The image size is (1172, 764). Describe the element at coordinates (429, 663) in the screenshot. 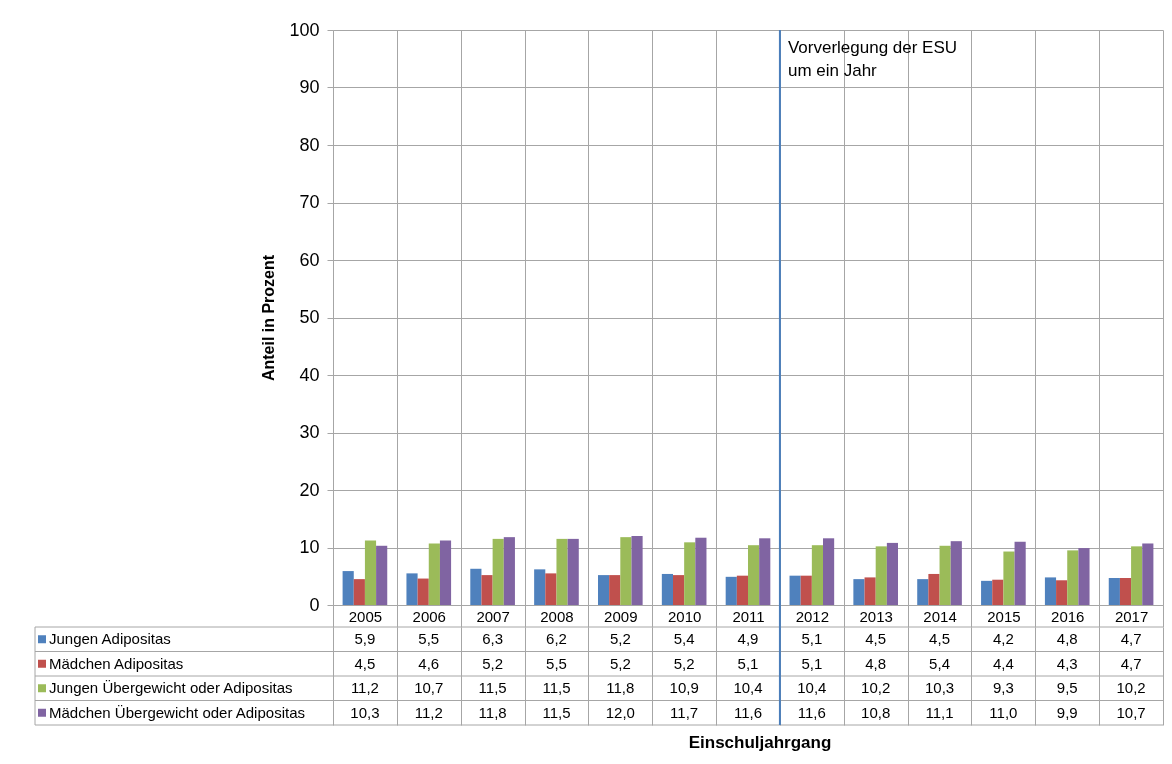

I see `data-label: 4,6` at that location.